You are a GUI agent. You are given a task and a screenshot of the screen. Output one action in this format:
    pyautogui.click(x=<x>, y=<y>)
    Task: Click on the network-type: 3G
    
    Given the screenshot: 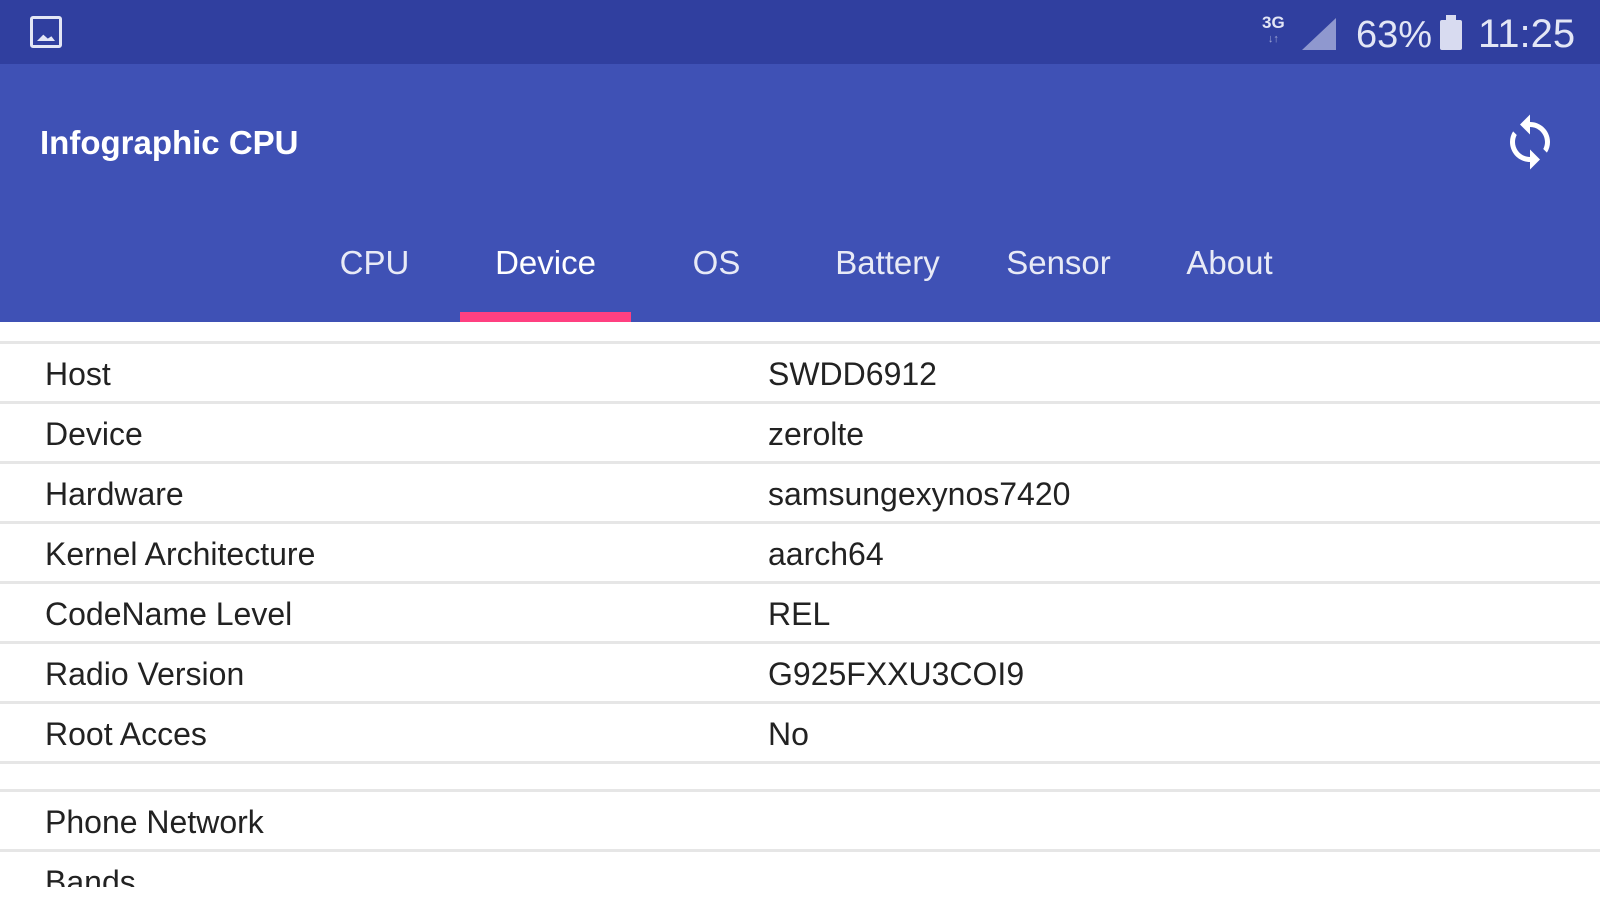 What is the action you would take?
    pyautogui.click(x=1273, y=22)
    